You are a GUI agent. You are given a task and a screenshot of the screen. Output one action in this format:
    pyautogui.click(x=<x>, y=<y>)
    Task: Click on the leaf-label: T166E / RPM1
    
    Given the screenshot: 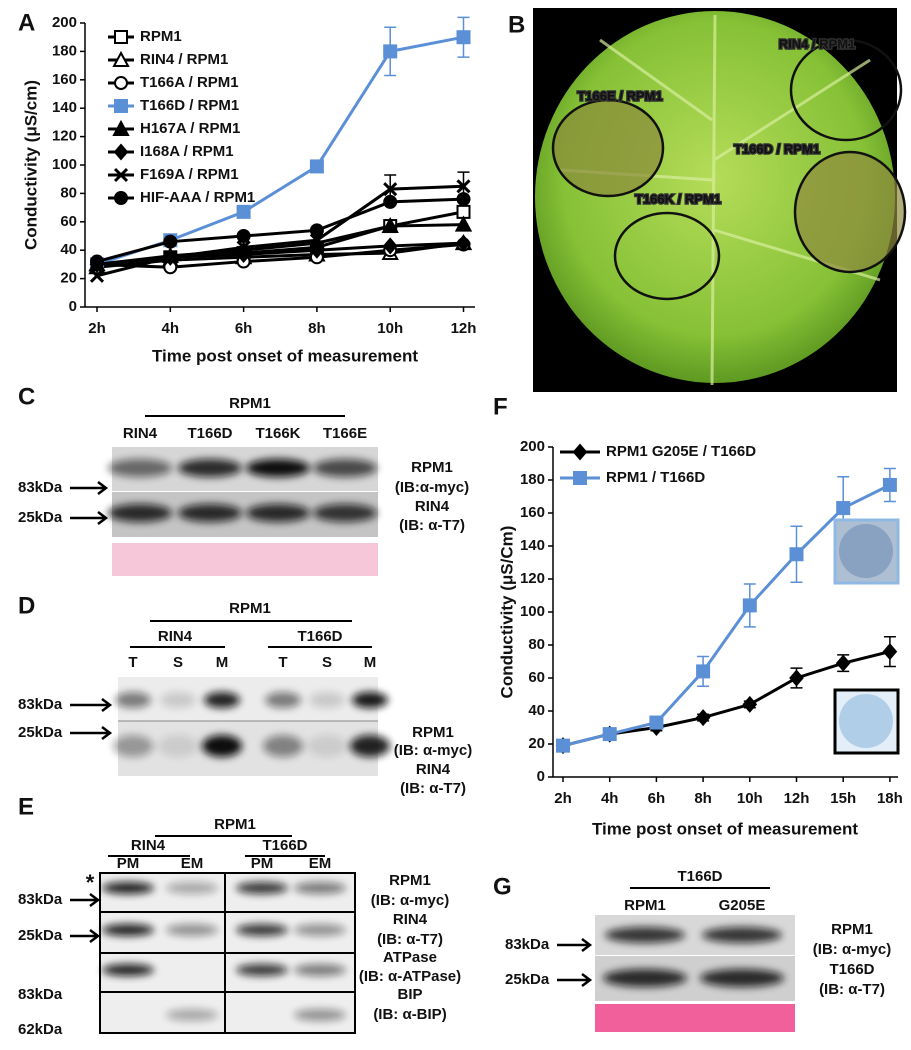 What is the action you would take?
    pyautogui.click(x=619, y=95)
    